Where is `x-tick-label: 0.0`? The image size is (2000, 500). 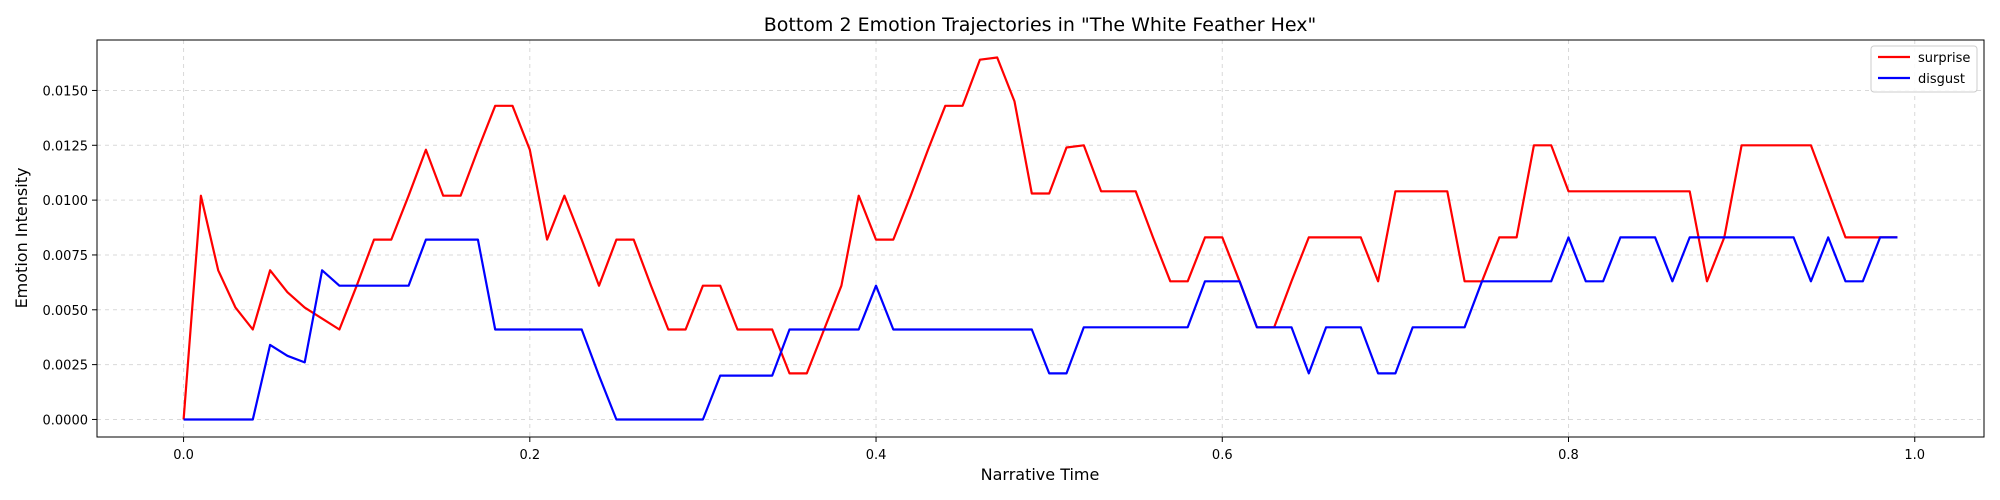 x-tick-label: 0.0 is located at coordinates (183, 455).